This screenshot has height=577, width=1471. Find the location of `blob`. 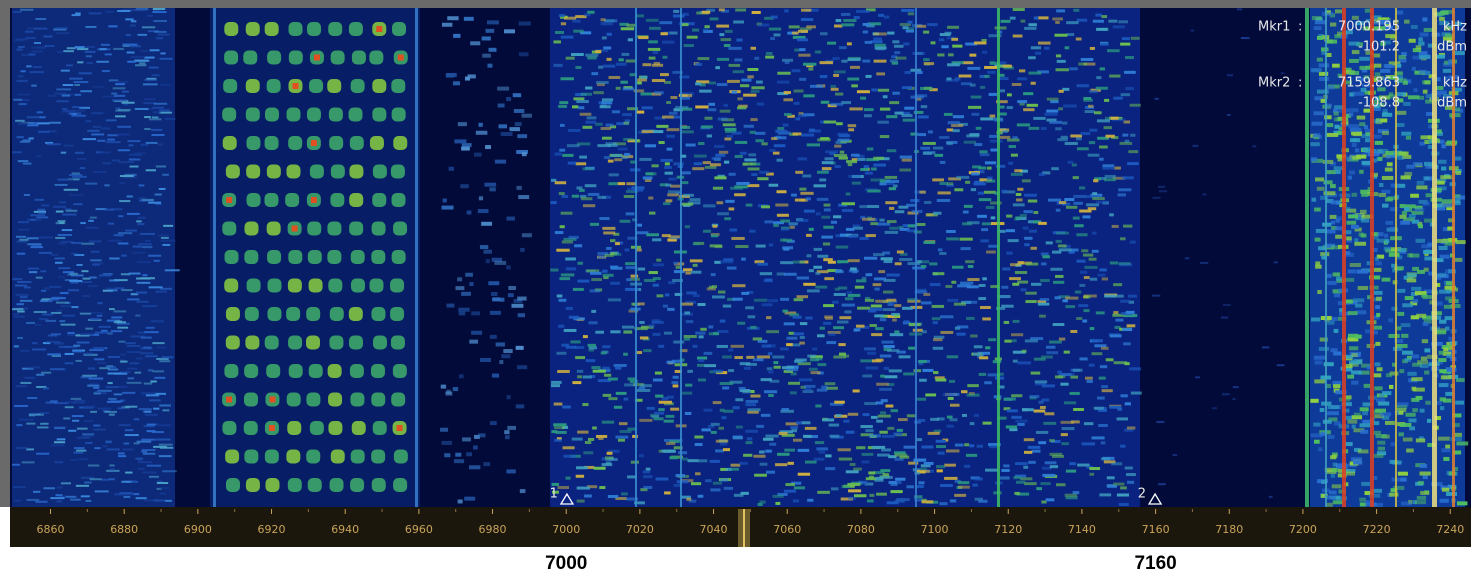

blob is located at coordinates (357, 485).